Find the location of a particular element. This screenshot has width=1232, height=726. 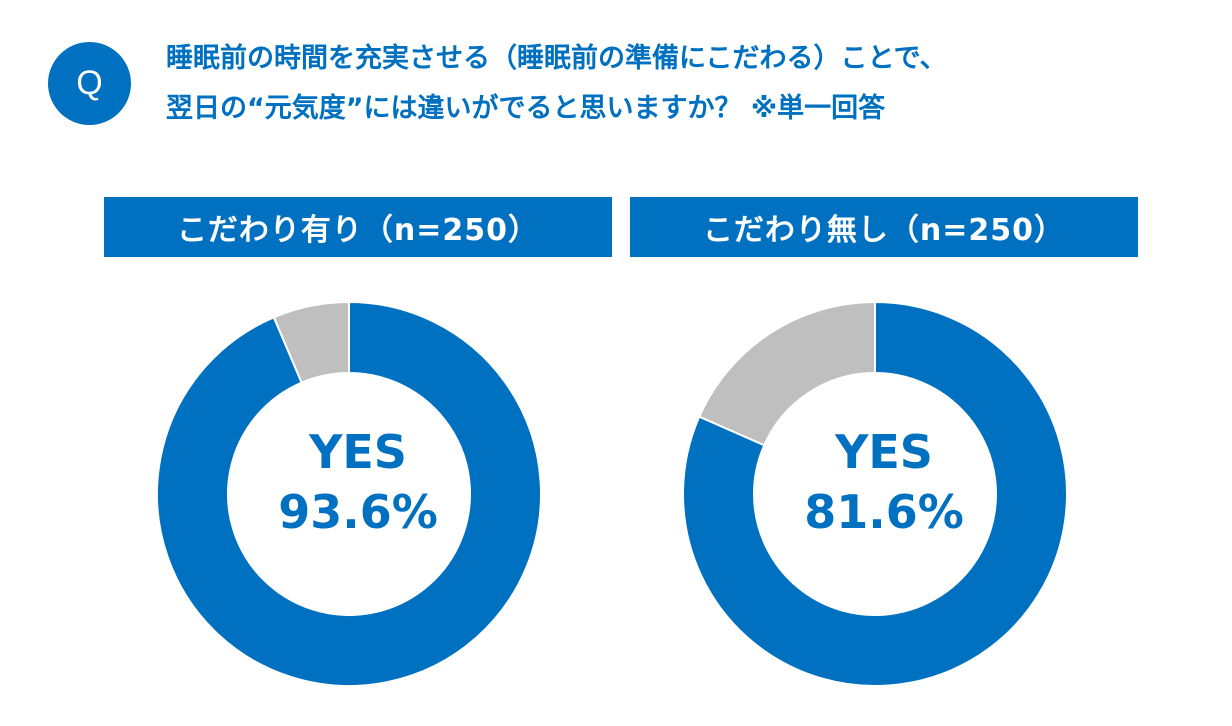

question-line-2: 翌日の“元気度”には違いがでると思いますか？ ※単一回答 is located at coordinates (526, 108).